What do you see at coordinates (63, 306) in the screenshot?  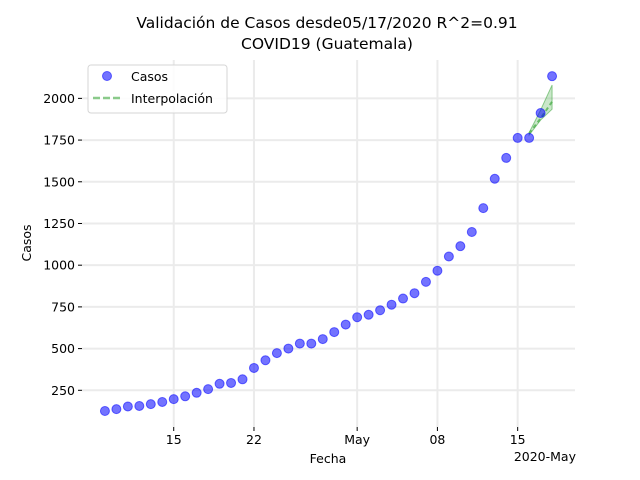 I see `y-tick-label: 750` at bounding box center [63, 306].